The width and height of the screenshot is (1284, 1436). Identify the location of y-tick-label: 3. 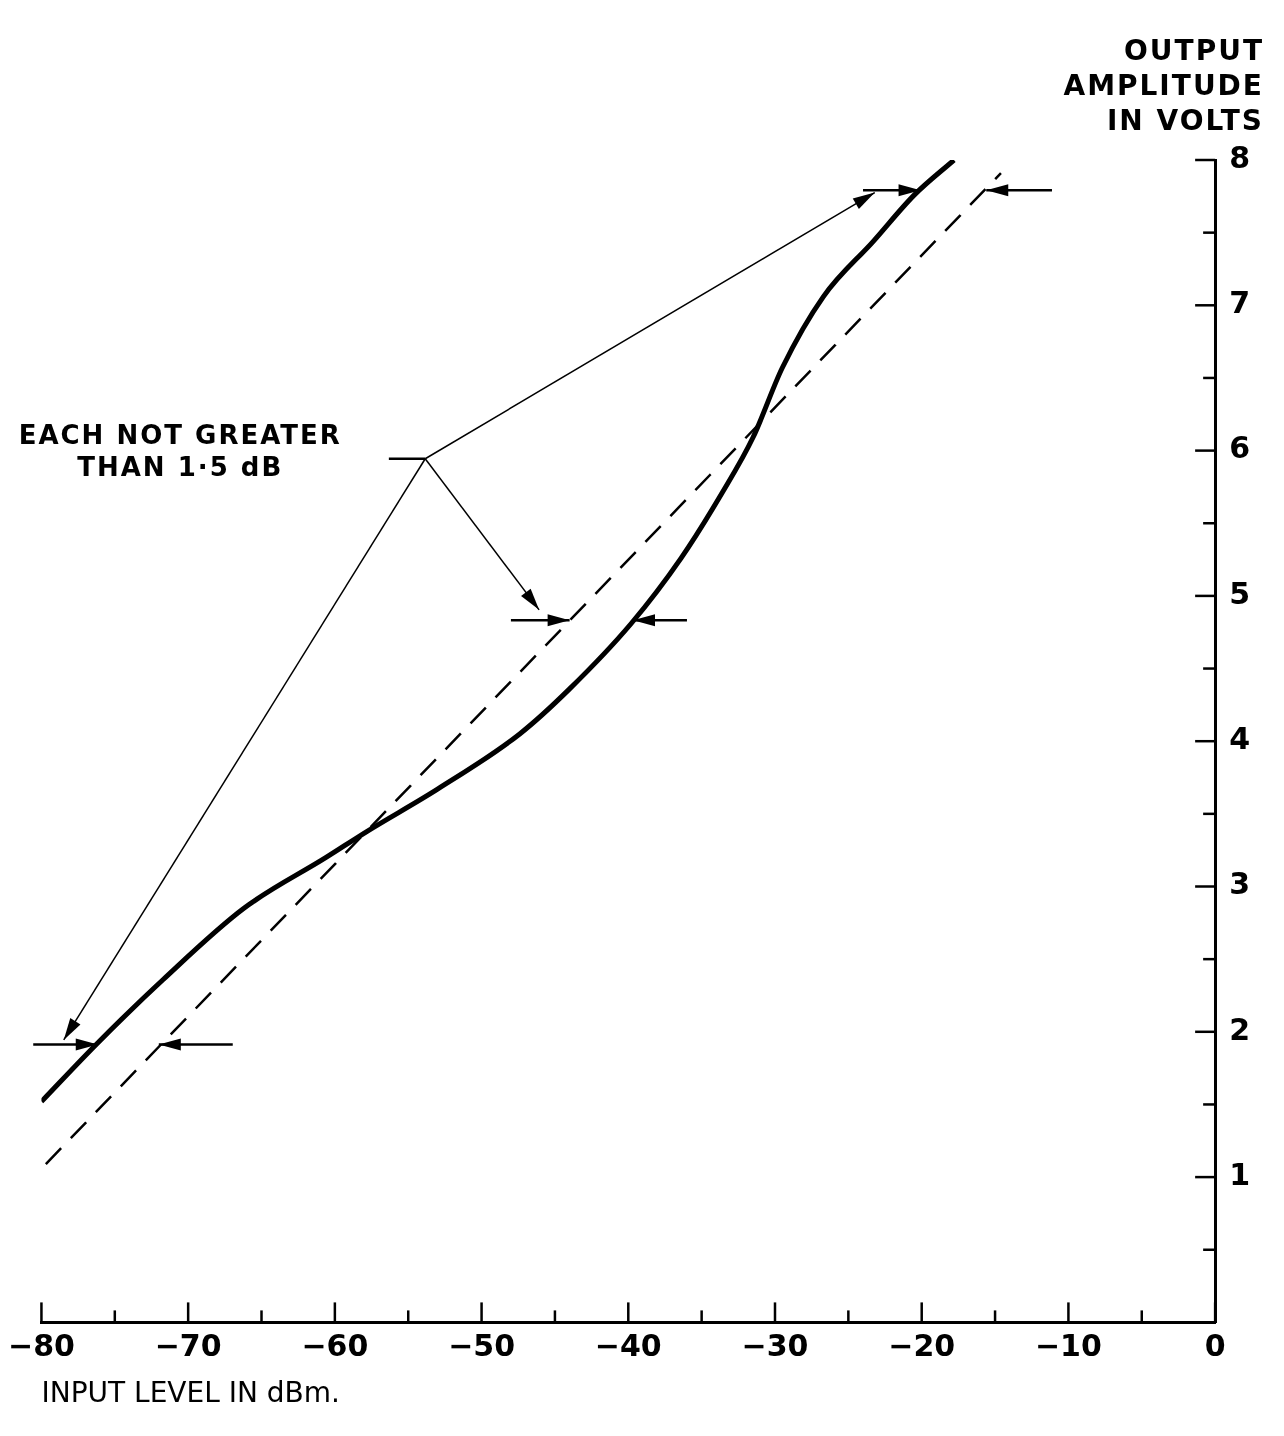
(1239, 884).